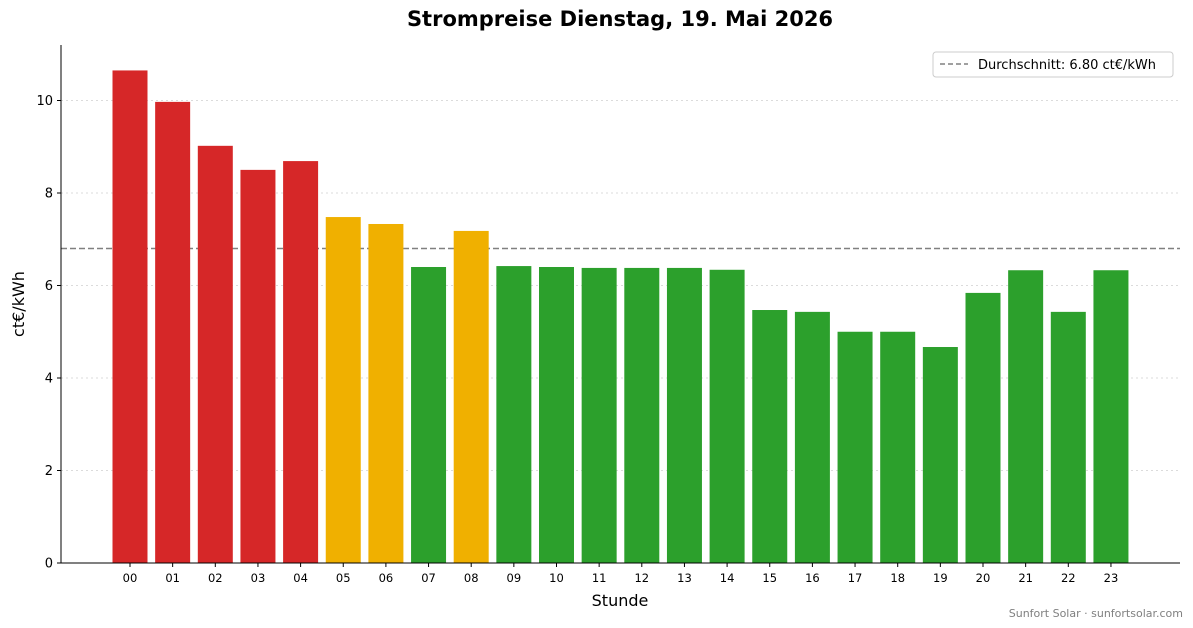 This screenshot has width=1193, height=628. What do you see at coordinates (727, 578) in the screenshot?
I see `x-tick-label: 14` at bounding box center [727, 578].